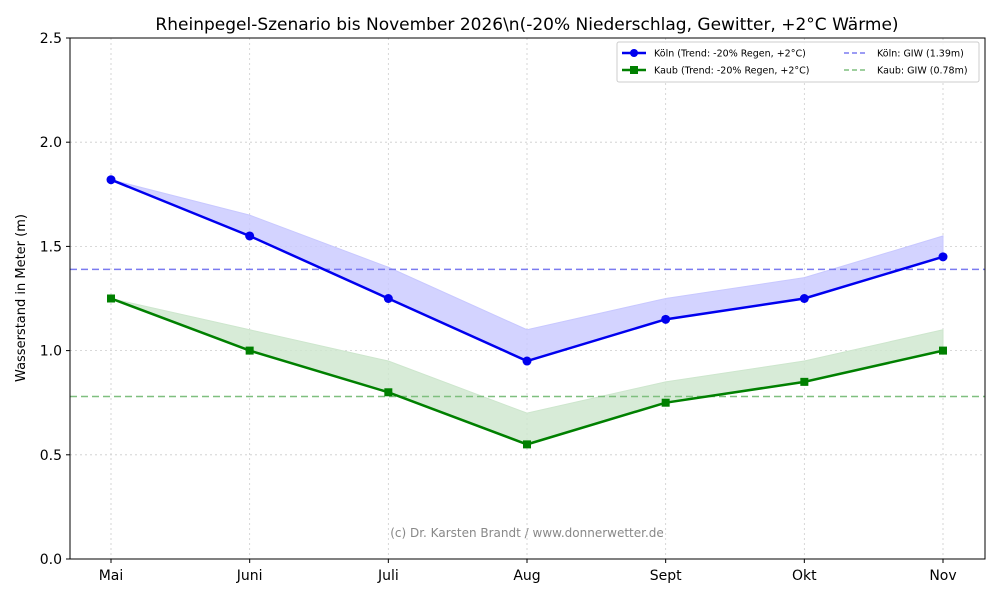 Image resolution: width=1000 pixels, height=604 pixels. Describe the element at coordinates (249, 576) in the screenshot. I see `x-tick-label: Juni` at that location.